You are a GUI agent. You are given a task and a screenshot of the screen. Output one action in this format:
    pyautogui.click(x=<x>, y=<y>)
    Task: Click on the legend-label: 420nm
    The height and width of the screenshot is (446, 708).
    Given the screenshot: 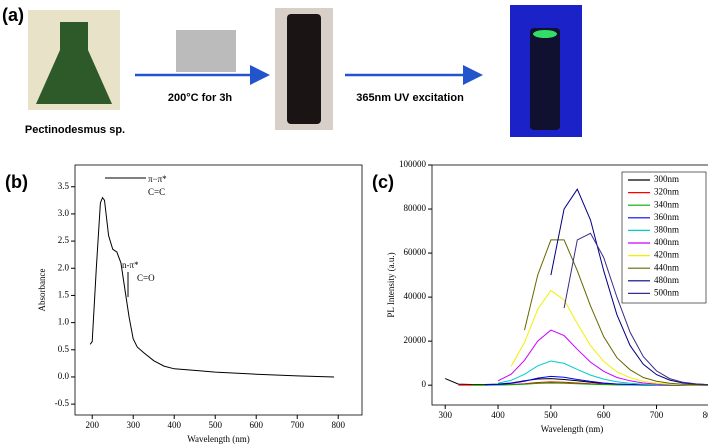 What is the action you would take?
    pyautogui.click(x=666, y=255)
    